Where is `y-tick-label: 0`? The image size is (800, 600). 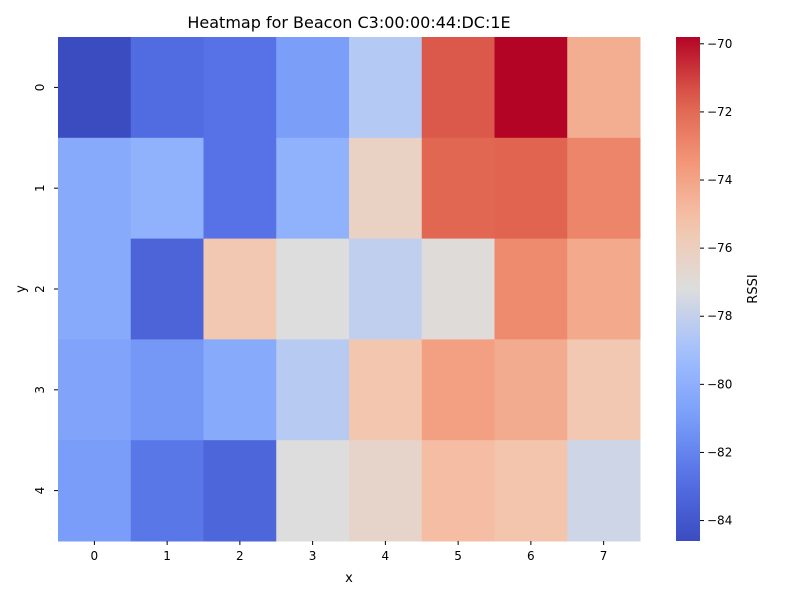
y-tick-label: 0 is located at coordinates (40, 88).